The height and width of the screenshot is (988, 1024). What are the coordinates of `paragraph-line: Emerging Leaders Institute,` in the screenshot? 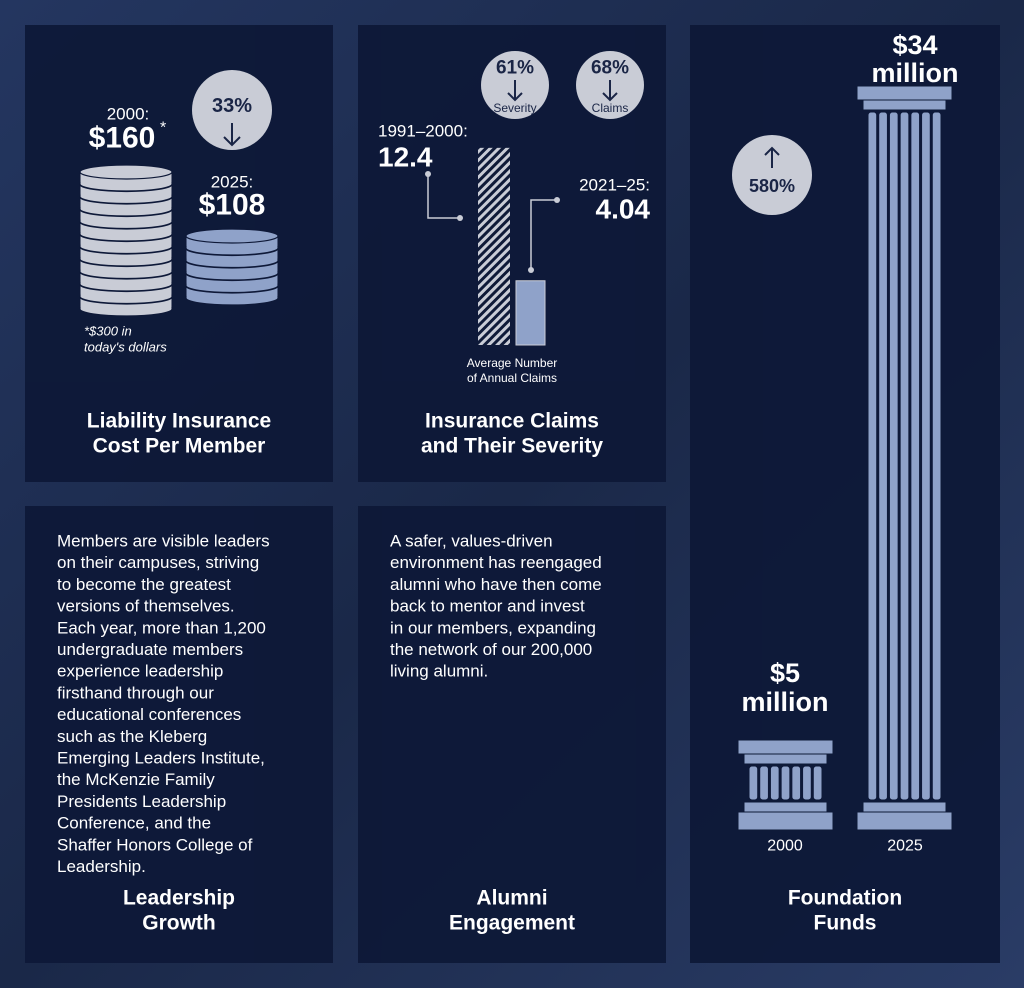 It's located at (161, 758).